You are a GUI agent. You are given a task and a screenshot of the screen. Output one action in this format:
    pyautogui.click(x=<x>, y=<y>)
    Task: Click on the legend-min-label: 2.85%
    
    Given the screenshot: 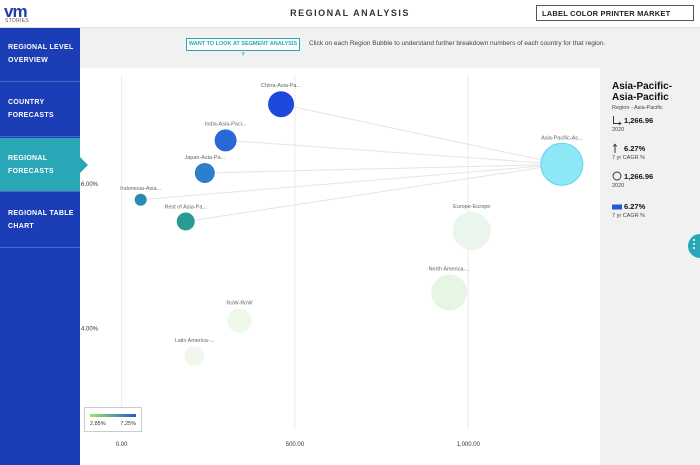 What is the action you would take?
    pyautogui.click(x=98, y=424)
    